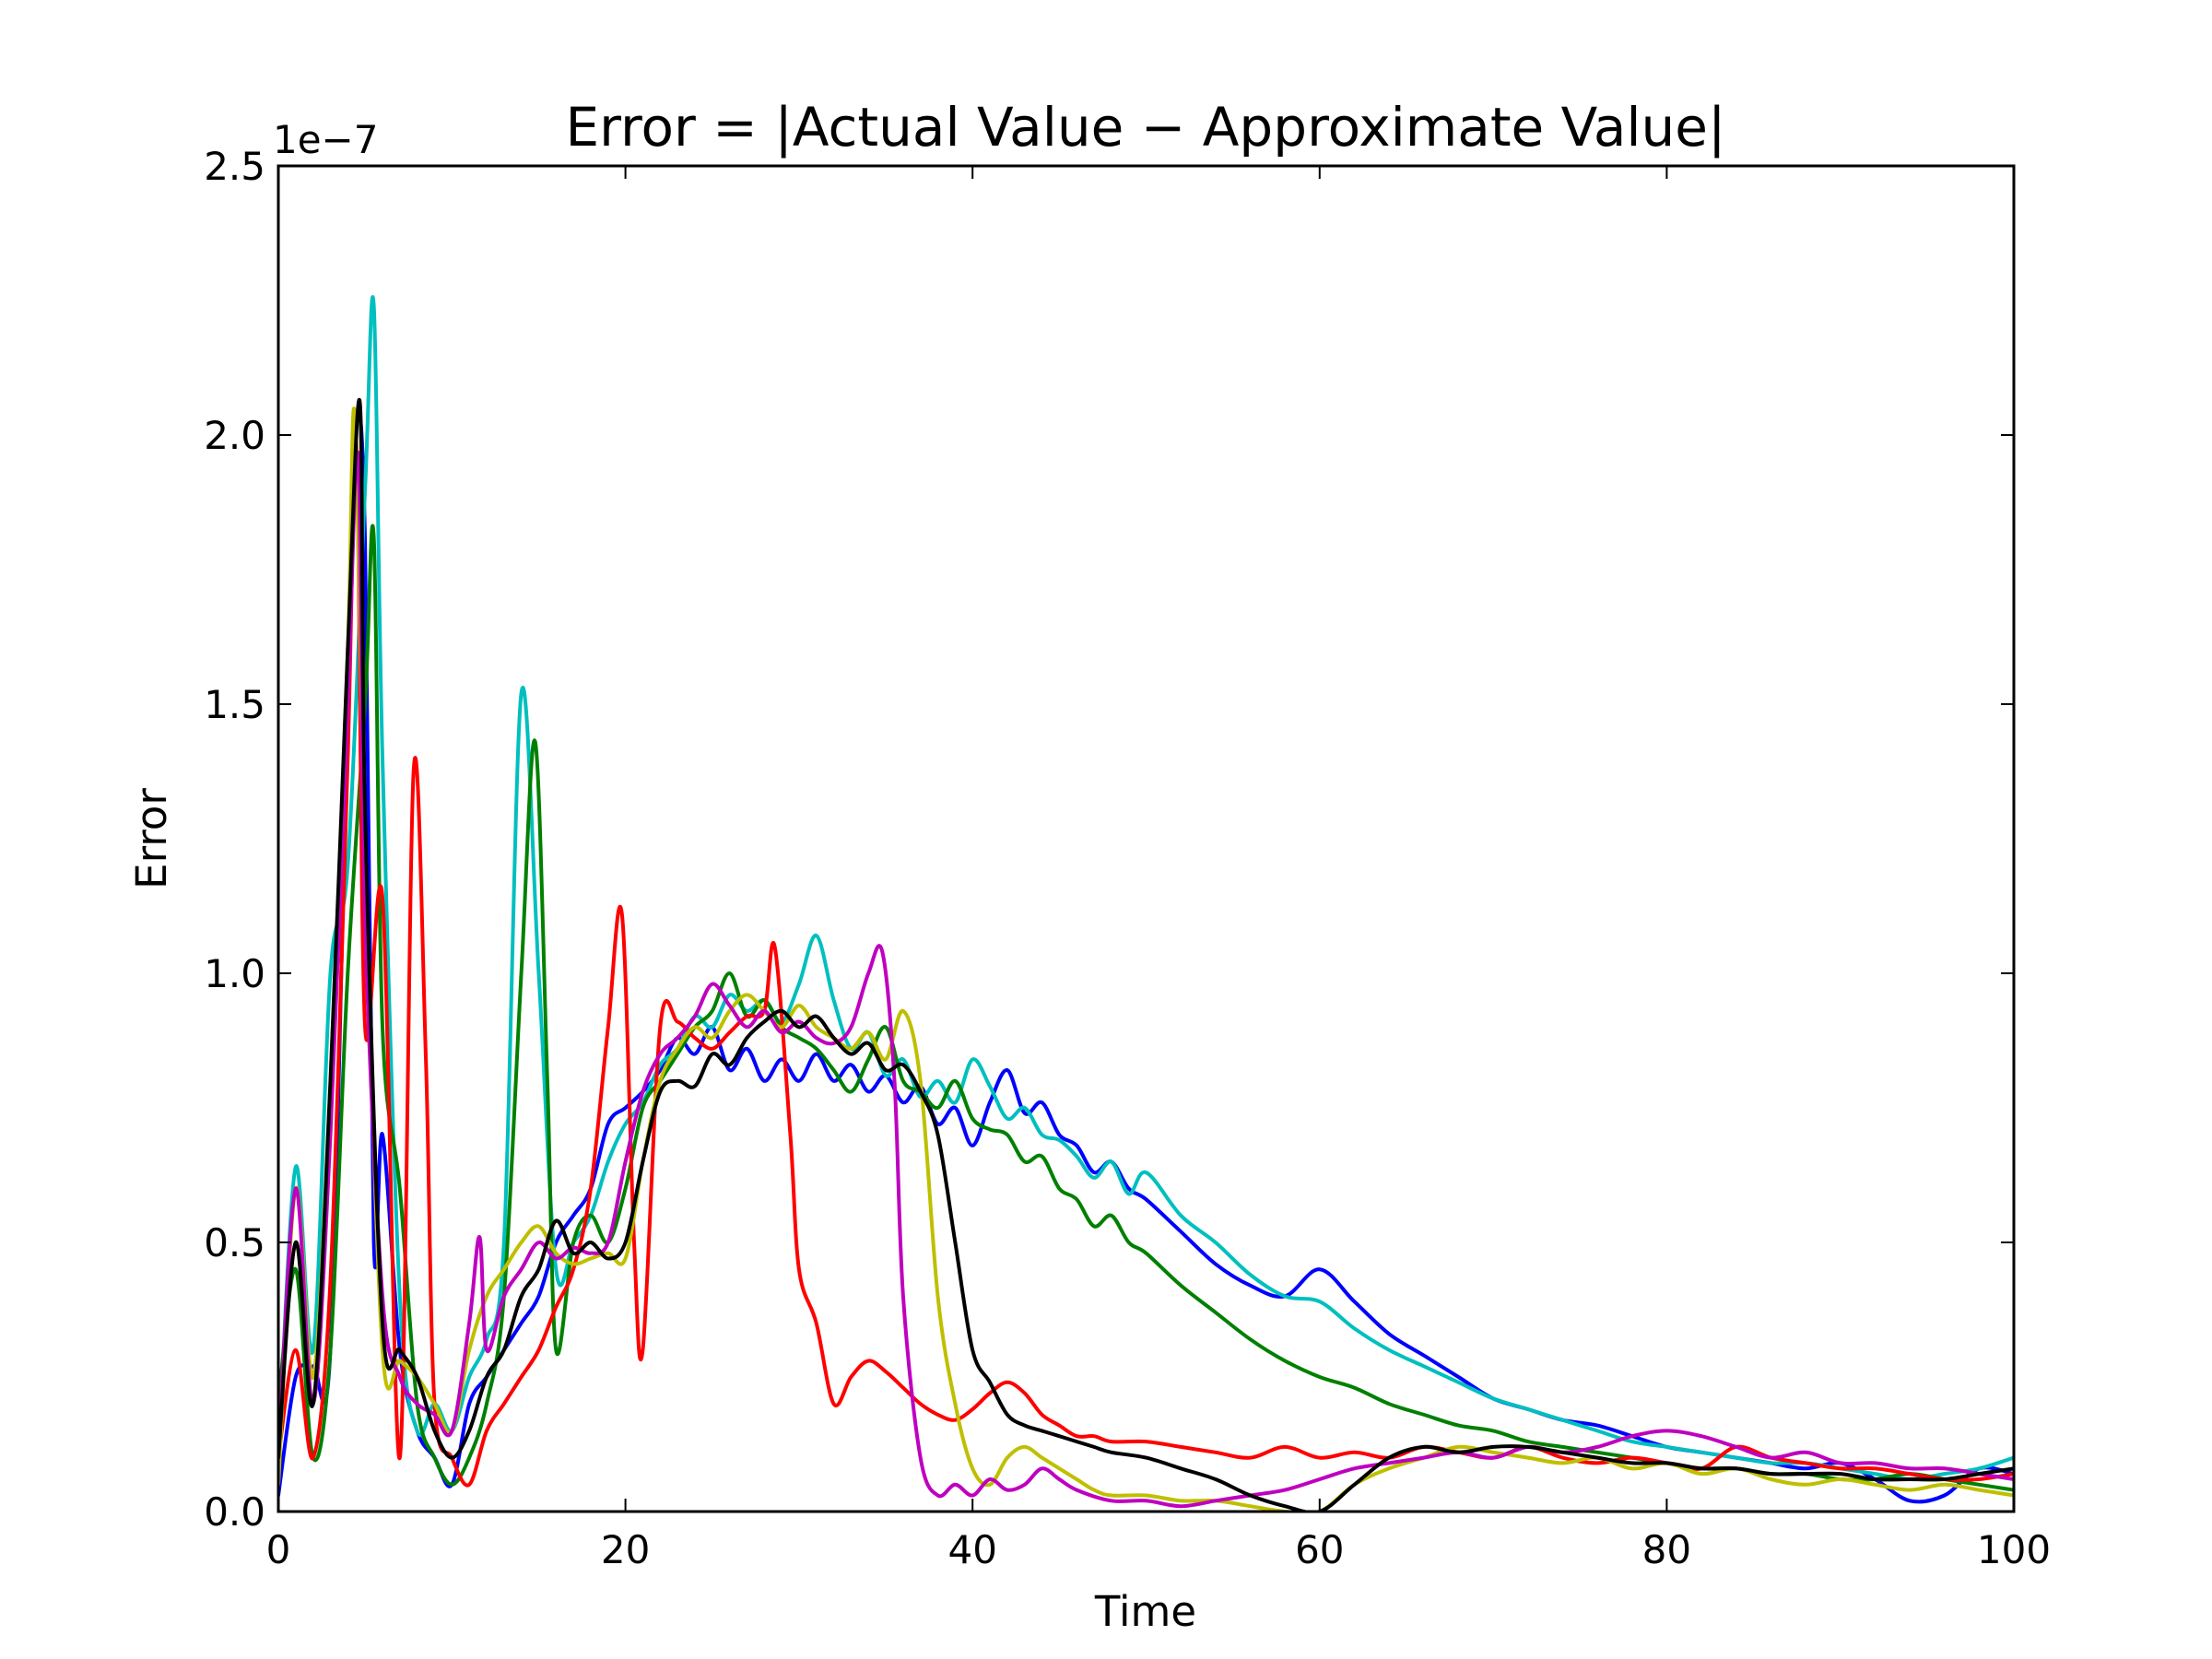  I want to click on x-tick-label: 60, so click(1319, 1549).